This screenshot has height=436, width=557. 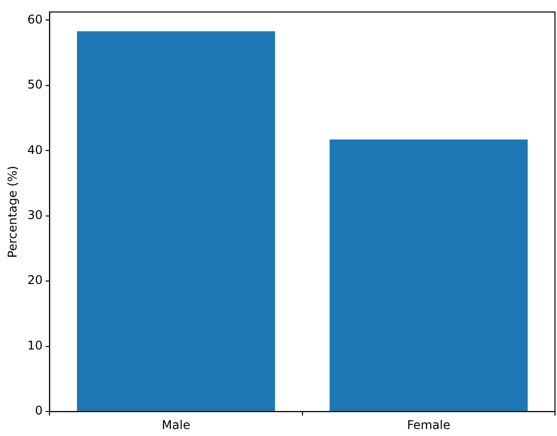 I want to click on y-tick-label: 40, so click(x=35, y=149).